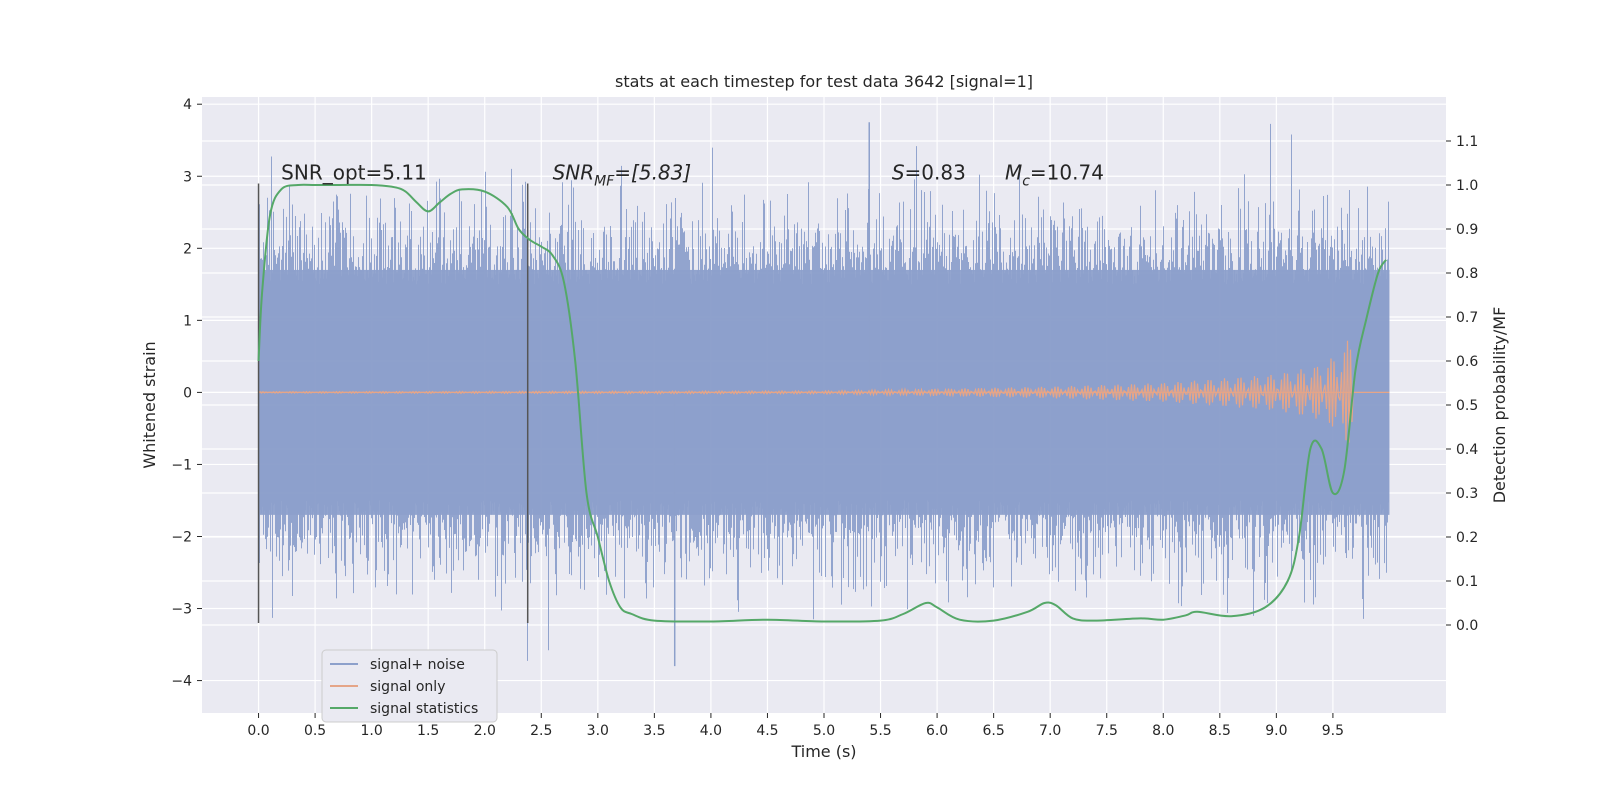 The height and width of the screenshot is (800, 1600). What do you see at coordinates (372, 731) in the screenshot?
I see `x-tick-label: 1.0` at bounding box center [372, 731].